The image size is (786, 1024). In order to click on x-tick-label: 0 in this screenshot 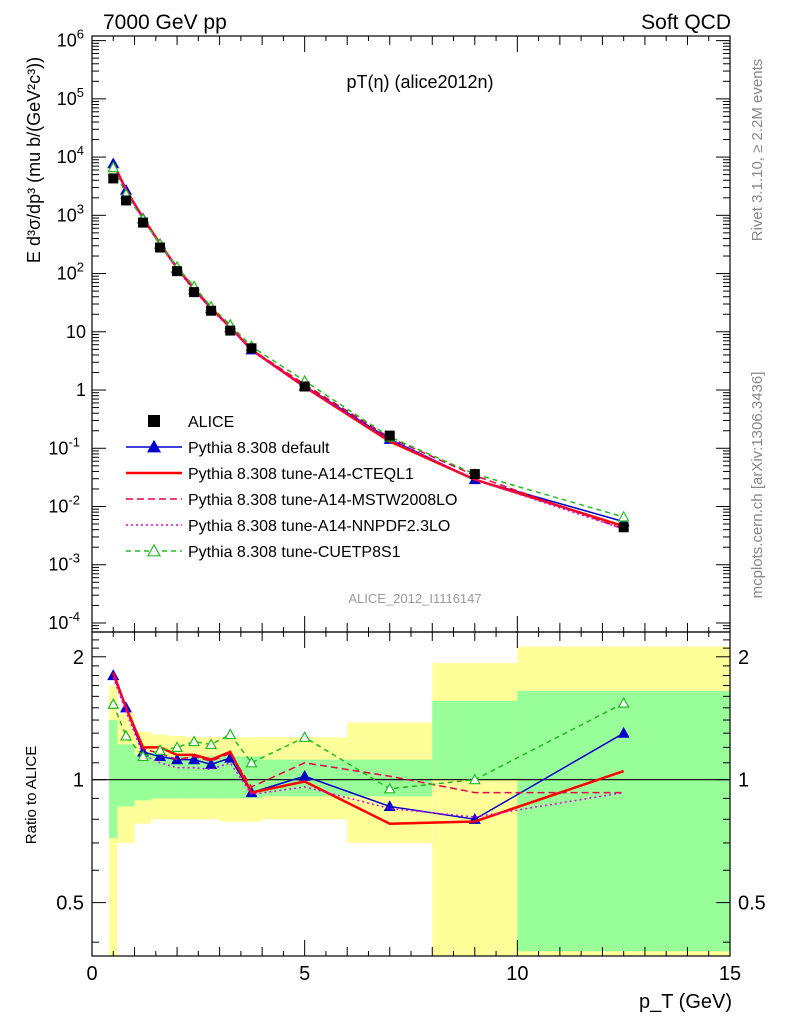, I will do `click(91, 974)`.